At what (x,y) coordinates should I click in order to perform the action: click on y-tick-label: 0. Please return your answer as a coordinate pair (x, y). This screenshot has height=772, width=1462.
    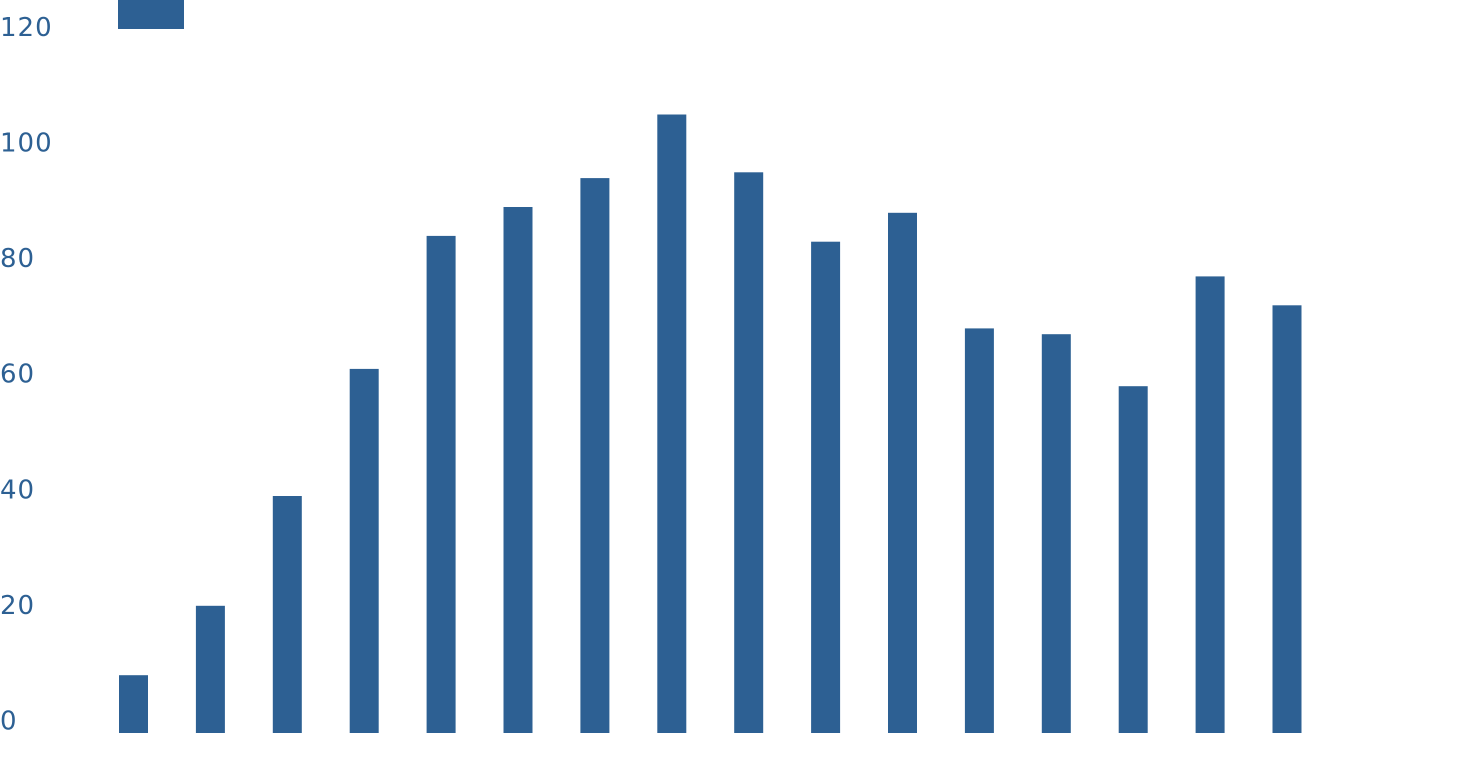
    Looking at the image, I should click on (9, 722).